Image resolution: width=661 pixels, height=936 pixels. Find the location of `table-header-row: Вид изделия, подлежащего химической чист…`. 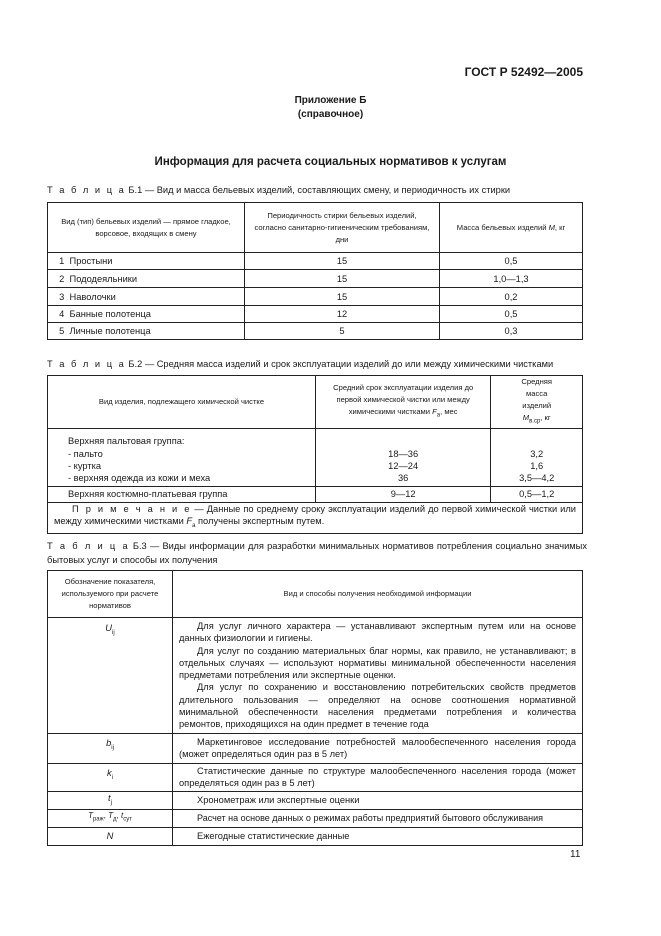

table-header-row: Вид изделия, подлежащего химической чист… is located at coordinates (315, 402).